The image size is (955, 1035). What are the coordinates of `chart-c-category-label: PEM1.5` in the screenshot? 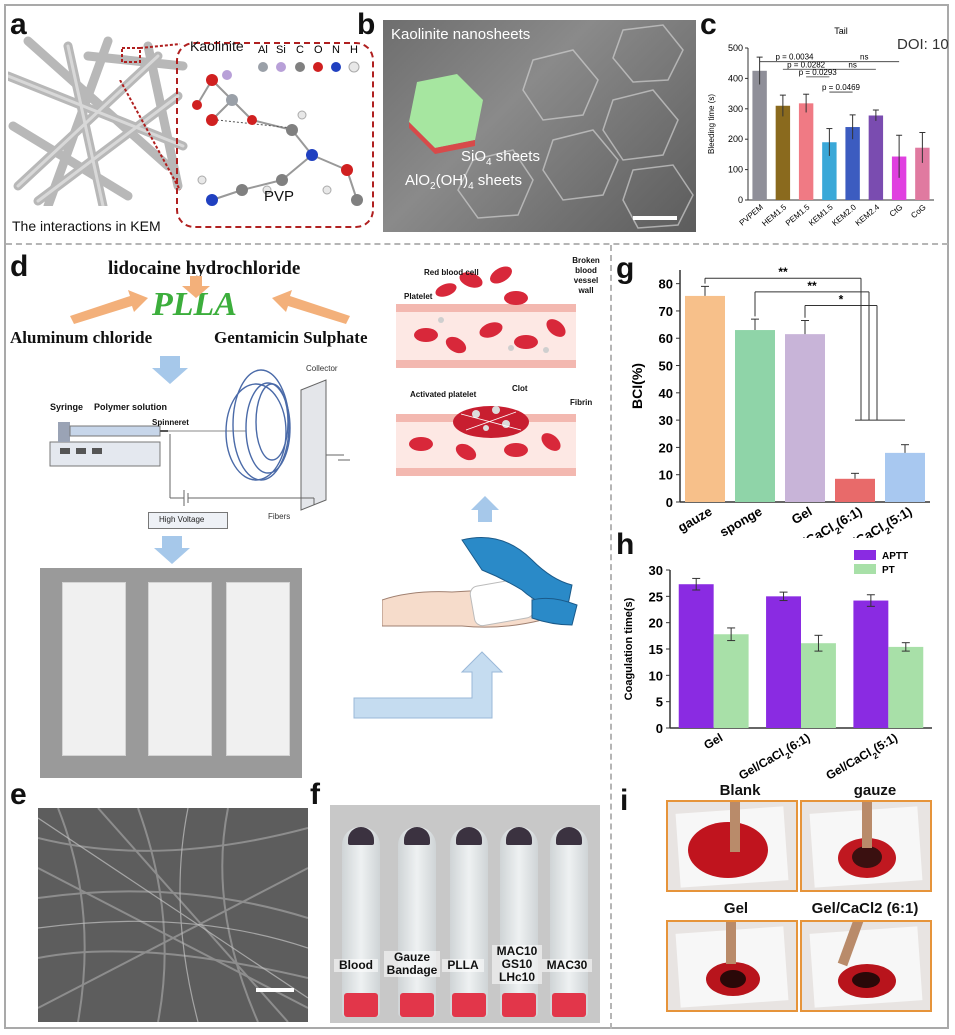 It's located at (798, 215).